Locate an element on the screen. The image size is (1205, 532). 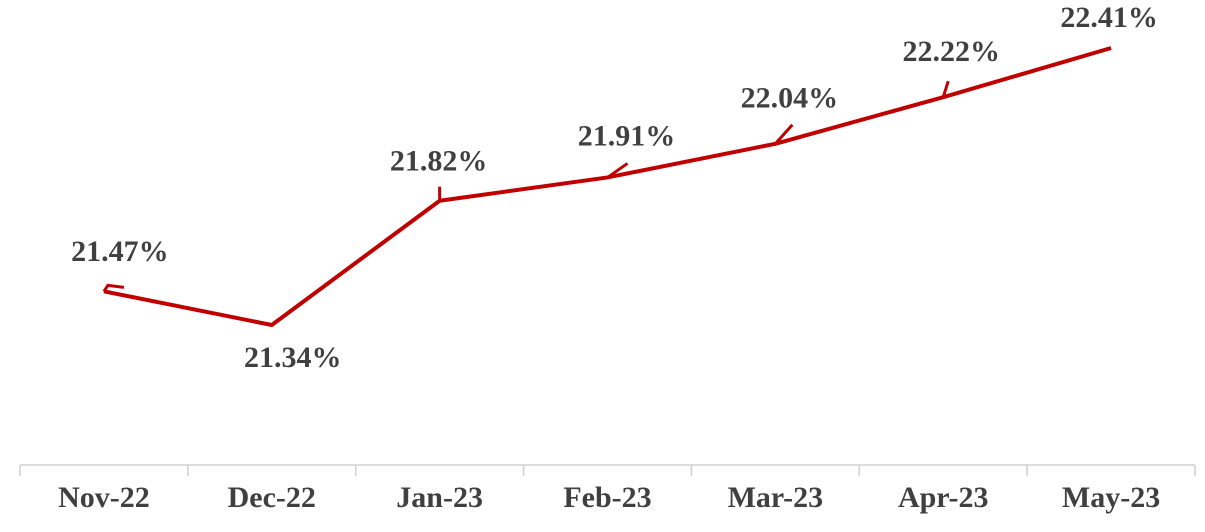
data-label: 21.91% is located at coordinates (627, 135).